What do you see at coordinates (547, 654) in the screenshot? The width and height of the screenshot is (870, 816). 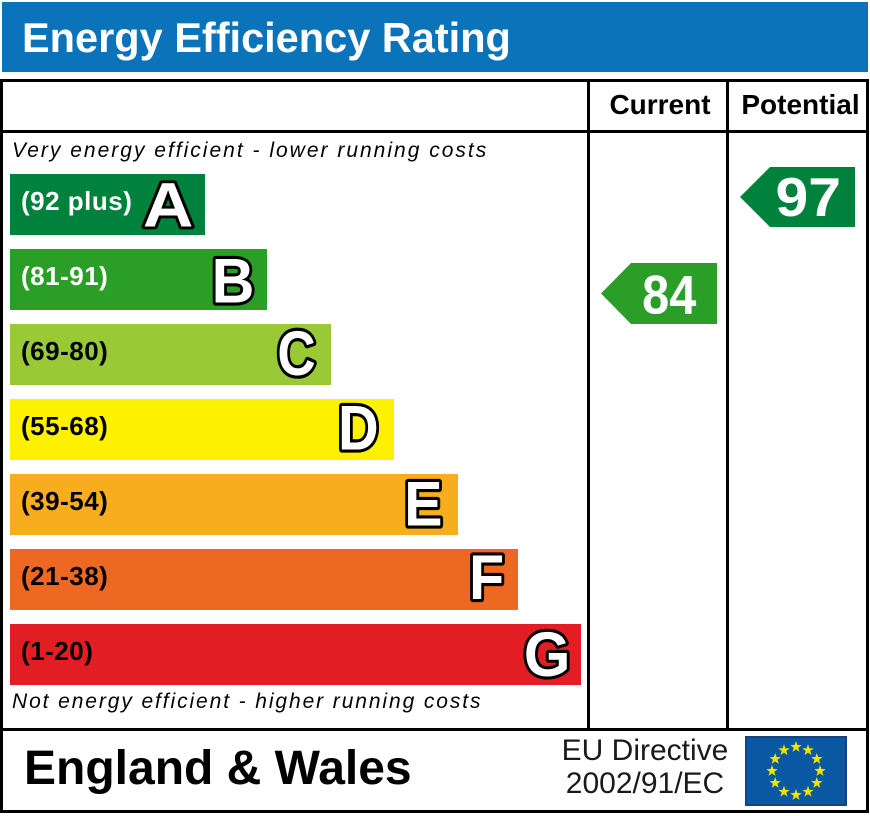 I see `svg-text: G` at bounding box center [547, 654].